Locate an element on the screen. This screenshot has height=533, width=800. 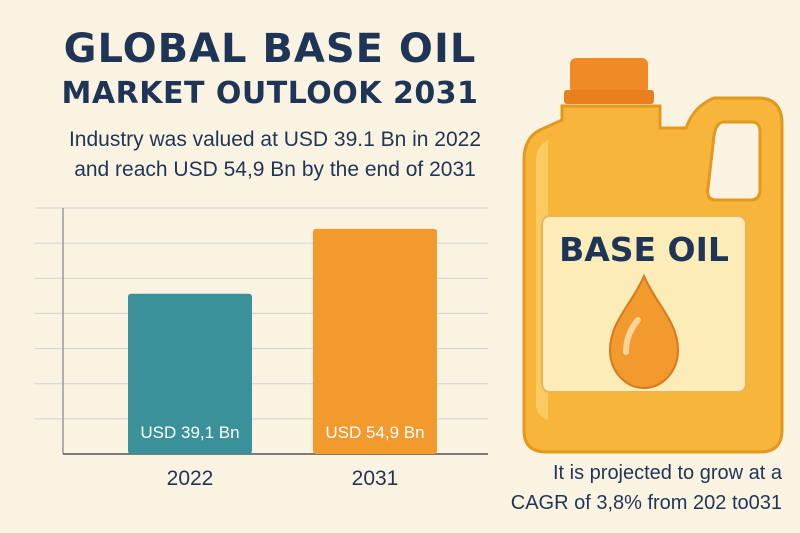
bar-2022 is located at coordinates (190, 373).